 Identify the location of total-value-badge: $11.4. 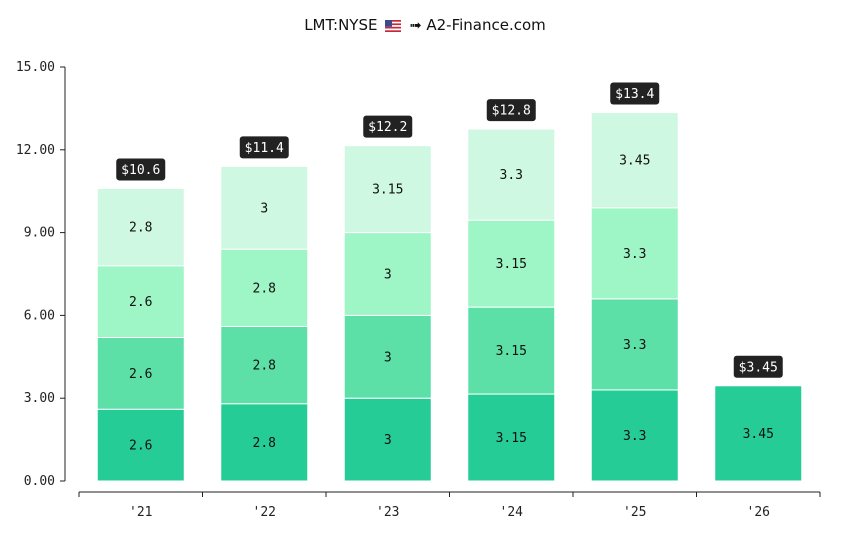
(264, 147).